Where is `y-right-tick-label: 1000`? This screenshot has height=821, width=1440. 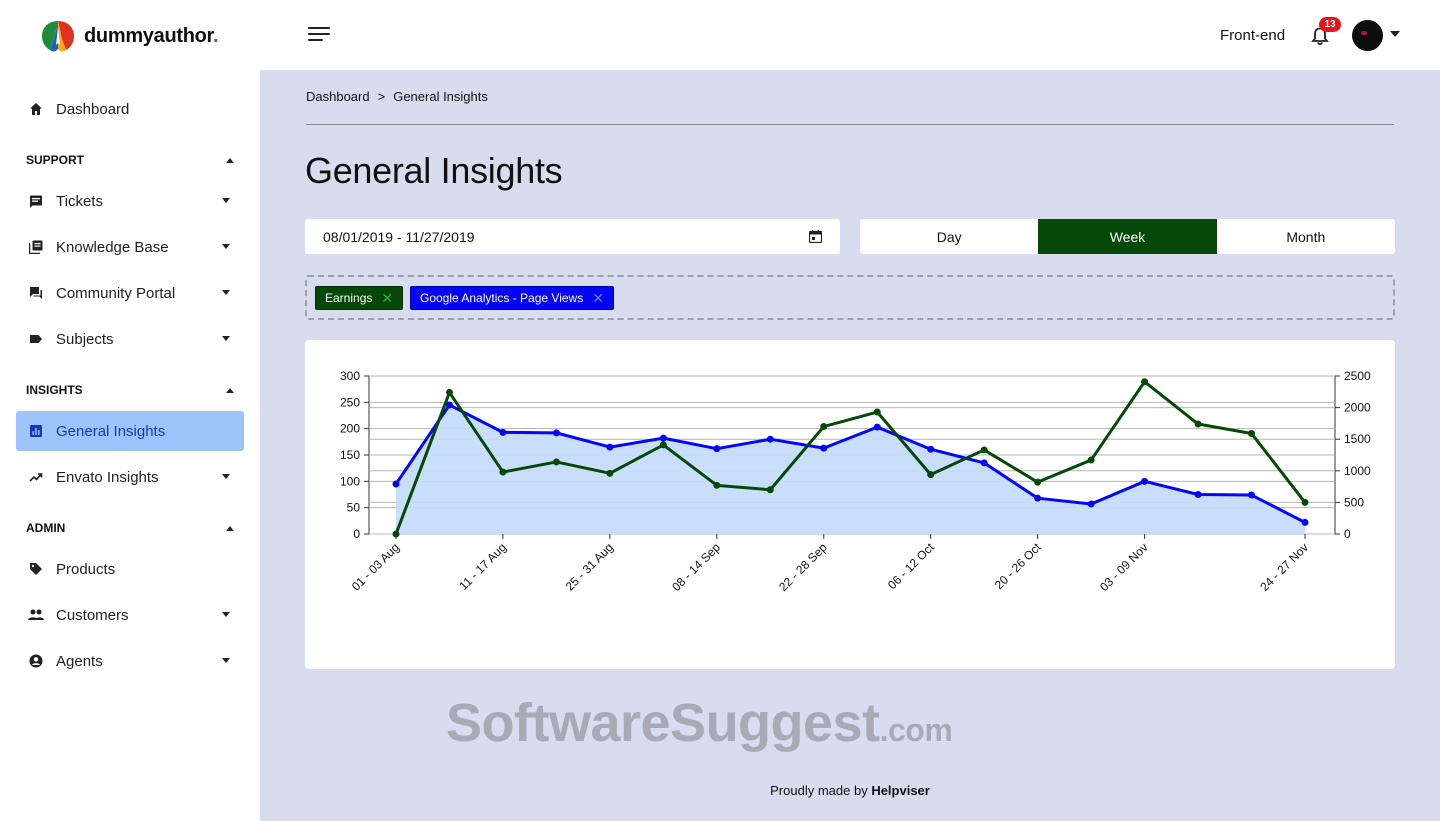
y-right-tick-label: 1000 is located at coordinates (1357, 471).